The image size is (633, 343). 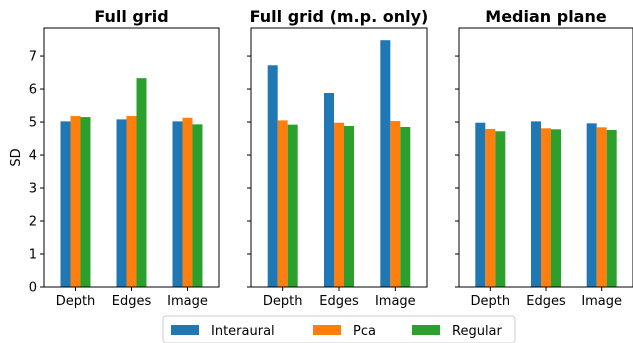 I want to click on legend-swatch-regular, so click(x=426, y=330).